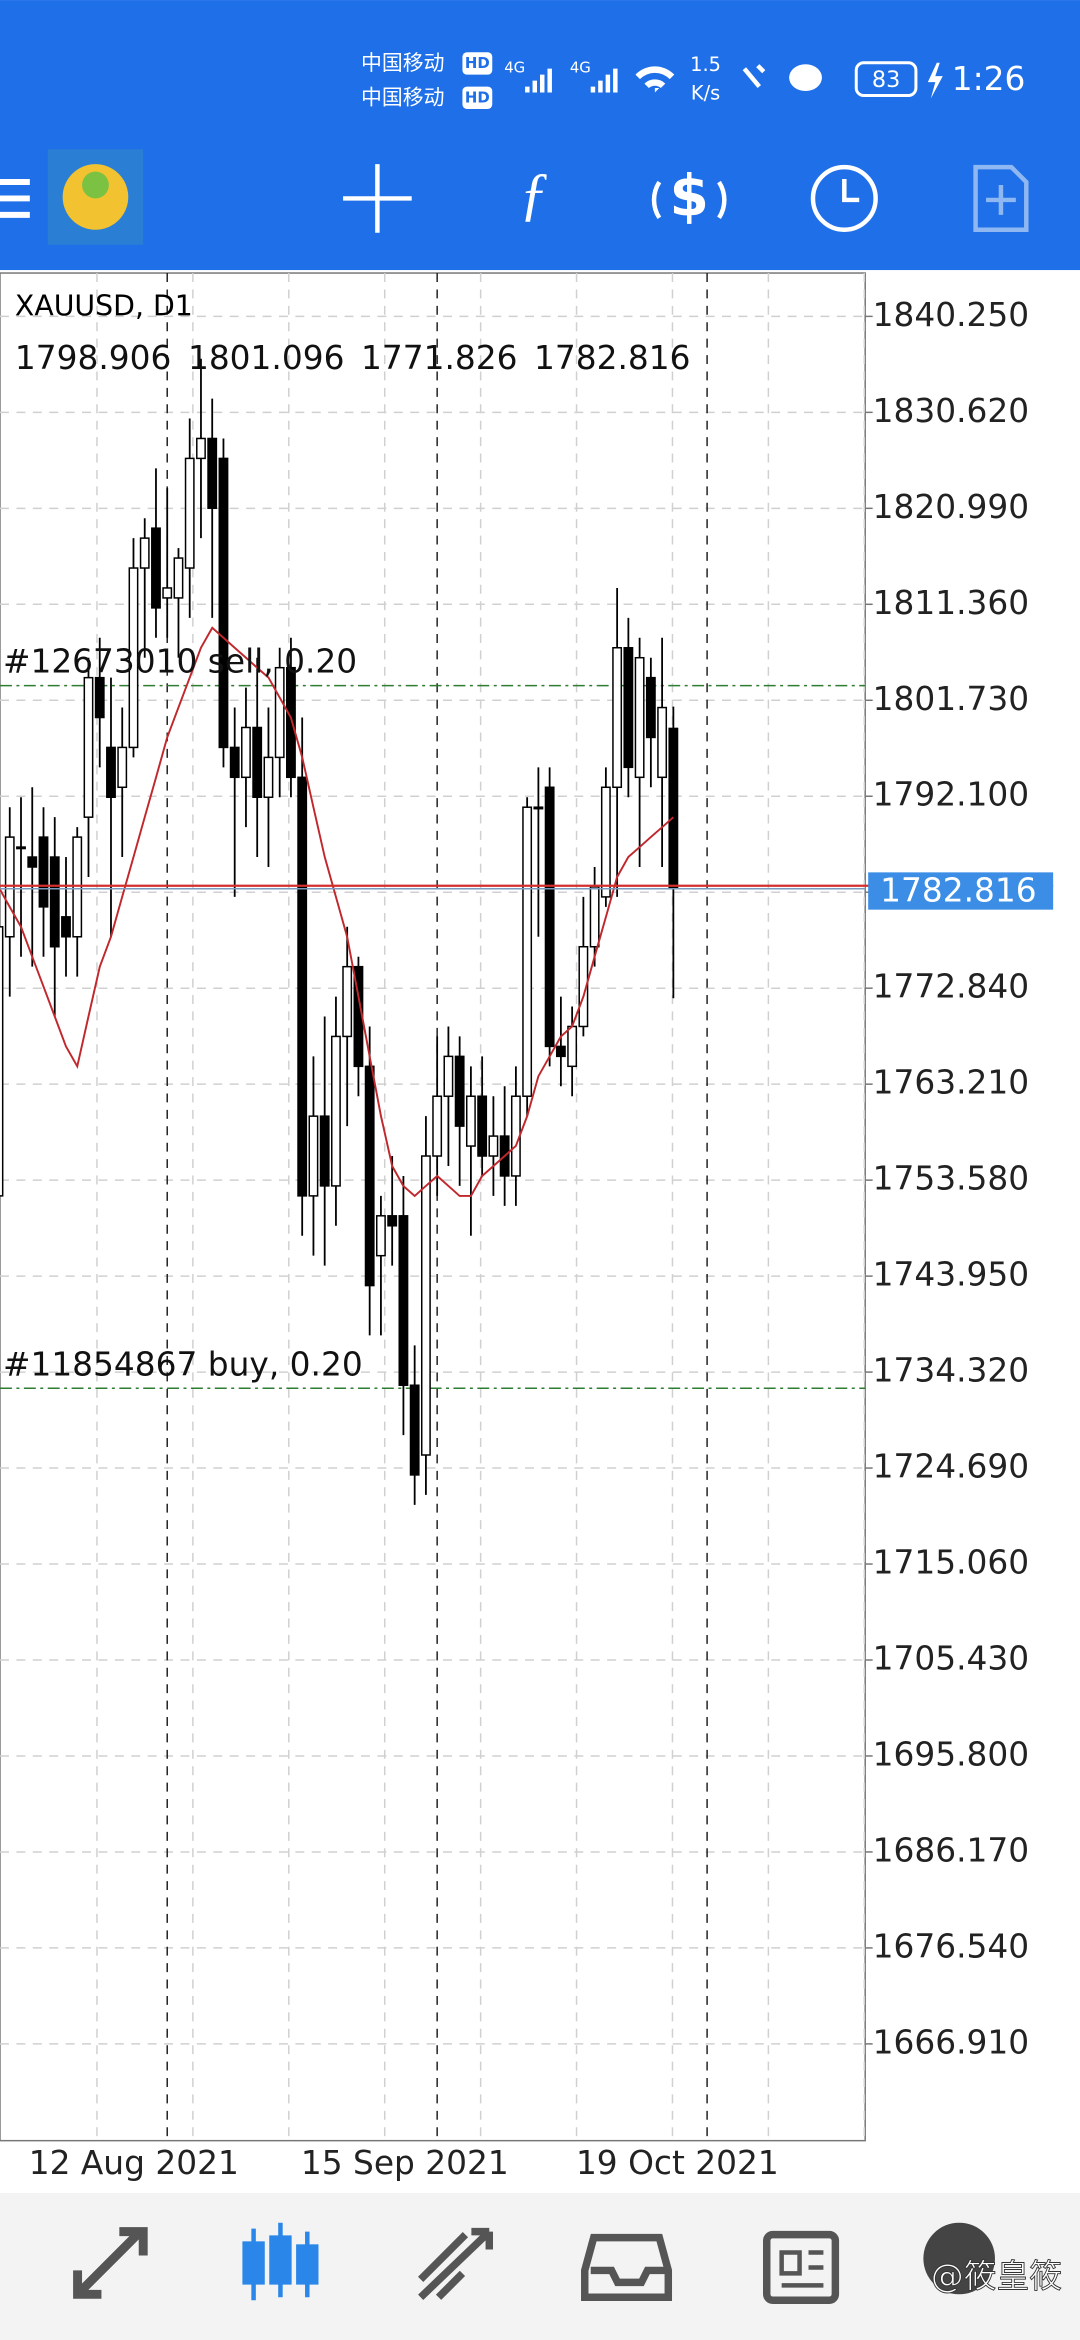 This screenshot has height=2340, width=1080. What do you see at coordinates (705, 64) in the screenshot?
I see `net-speed: 1.5` at bounding box center [705, 64].